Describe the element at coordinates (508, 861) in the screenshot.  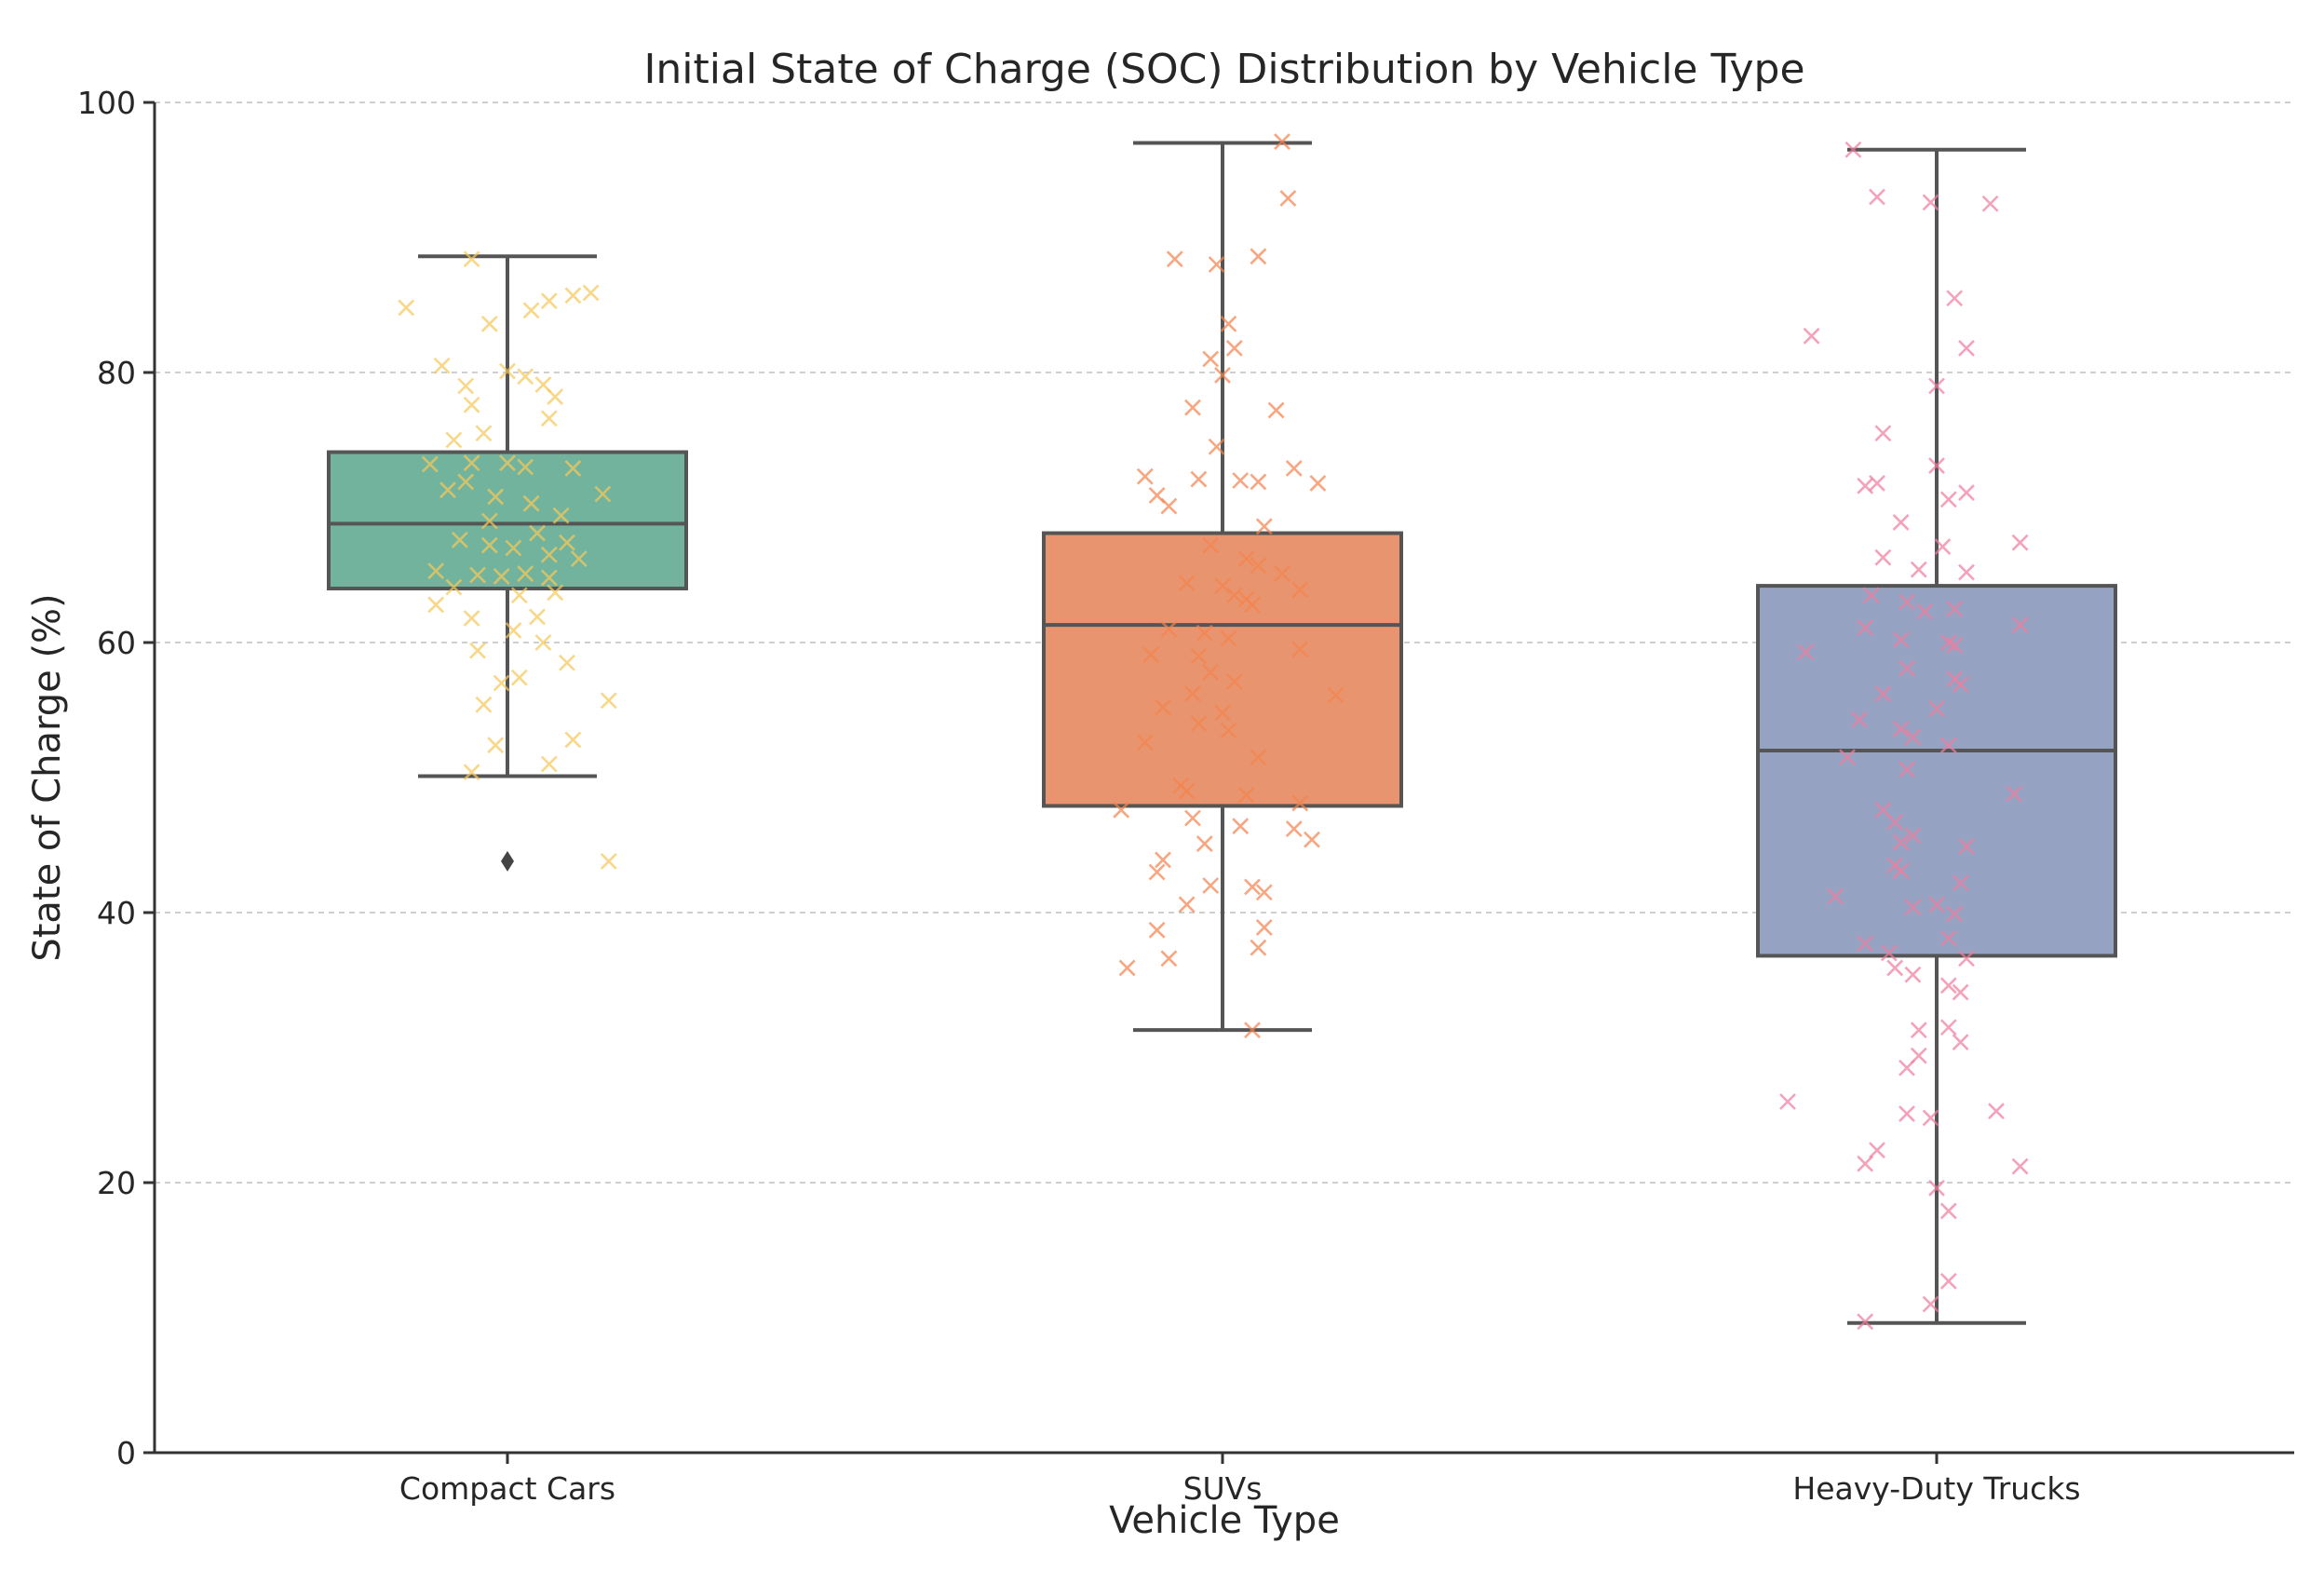
I see `outlier-marker` at that location.